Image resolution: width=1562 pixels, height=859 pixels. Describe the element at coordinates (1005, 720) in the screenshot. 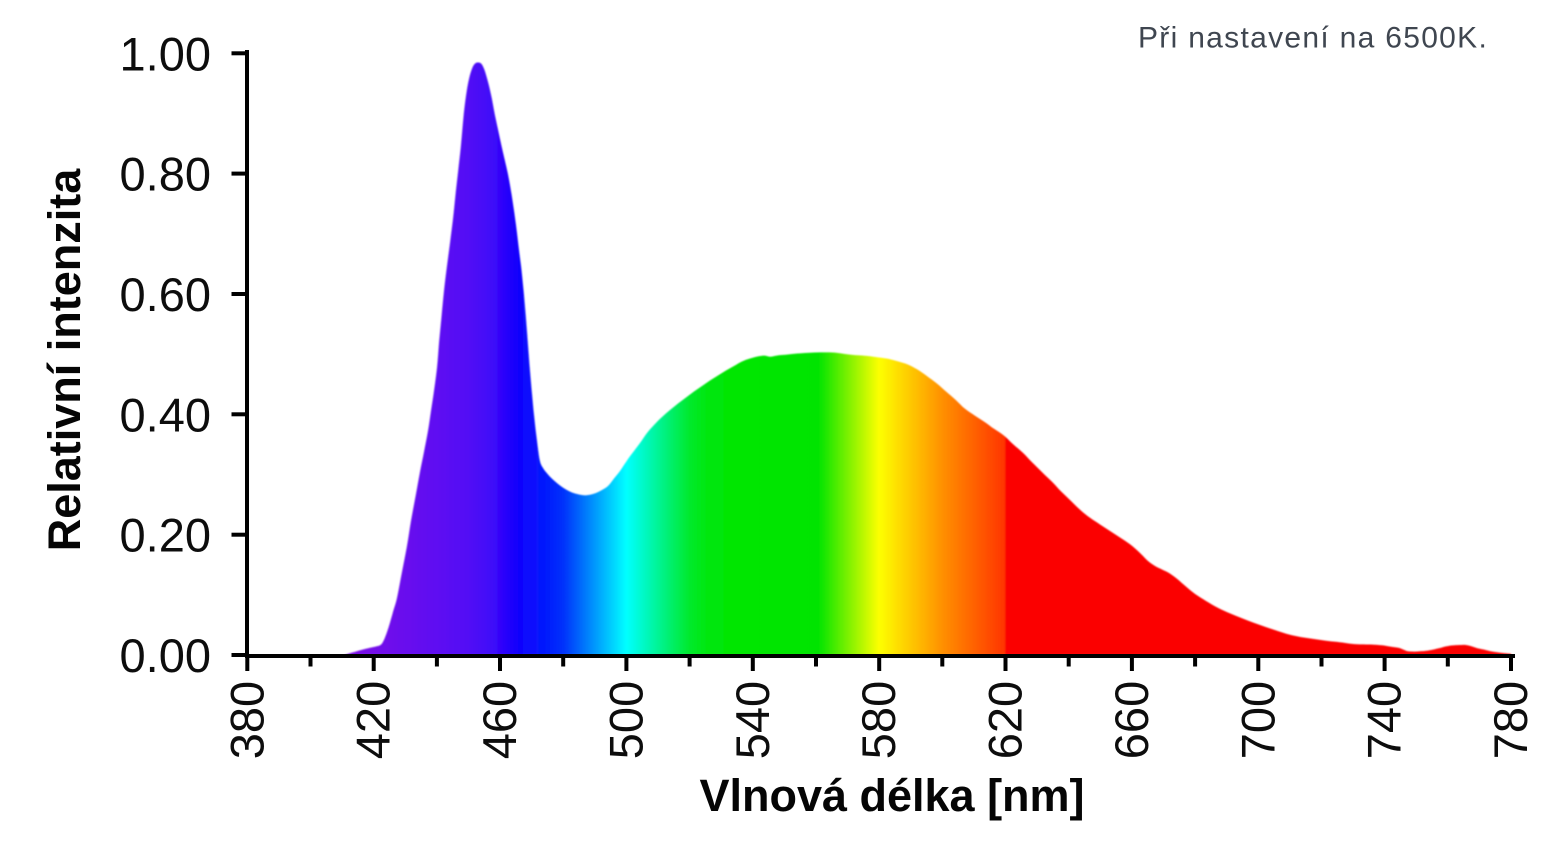

I see `svg-text: 620` at that location.